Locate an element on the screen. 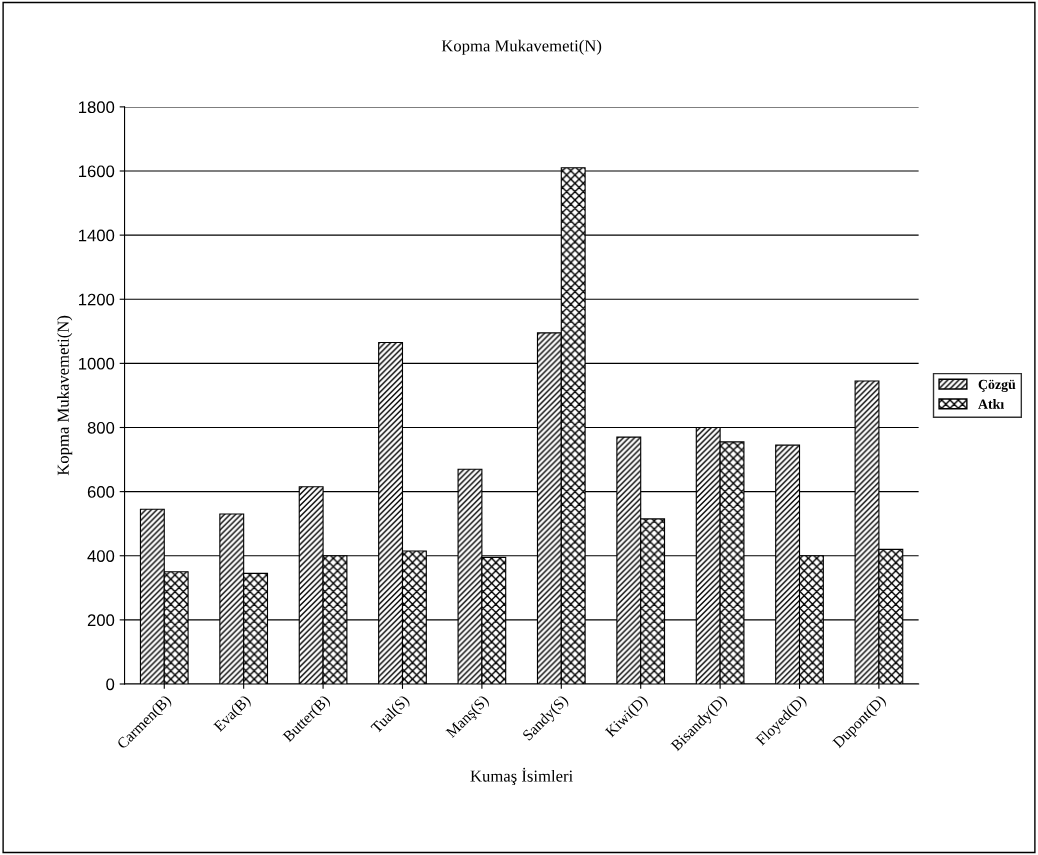  y-tick-label: 1600 is located at coordinates (97, 171).